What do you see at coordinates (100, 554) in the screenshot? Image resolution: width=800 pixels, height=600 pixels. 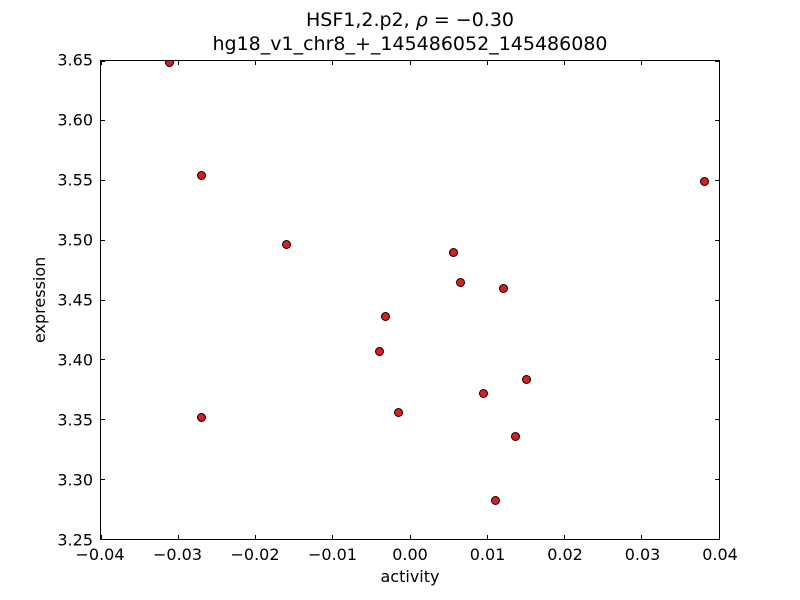 I see `x-tick-label: −0.04` at bounding box center [100, 554].